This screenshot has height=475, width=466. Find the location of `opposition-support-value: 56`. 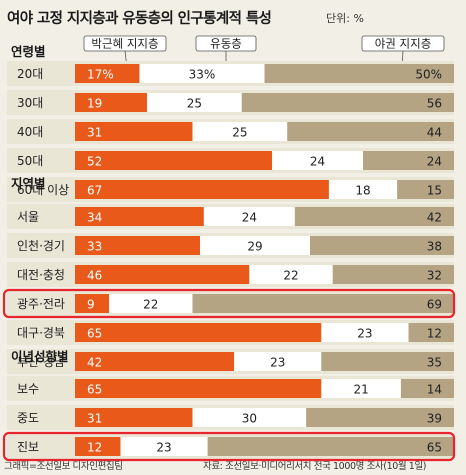

opposition-support-value: 56 is located at coordinates (434, 104).